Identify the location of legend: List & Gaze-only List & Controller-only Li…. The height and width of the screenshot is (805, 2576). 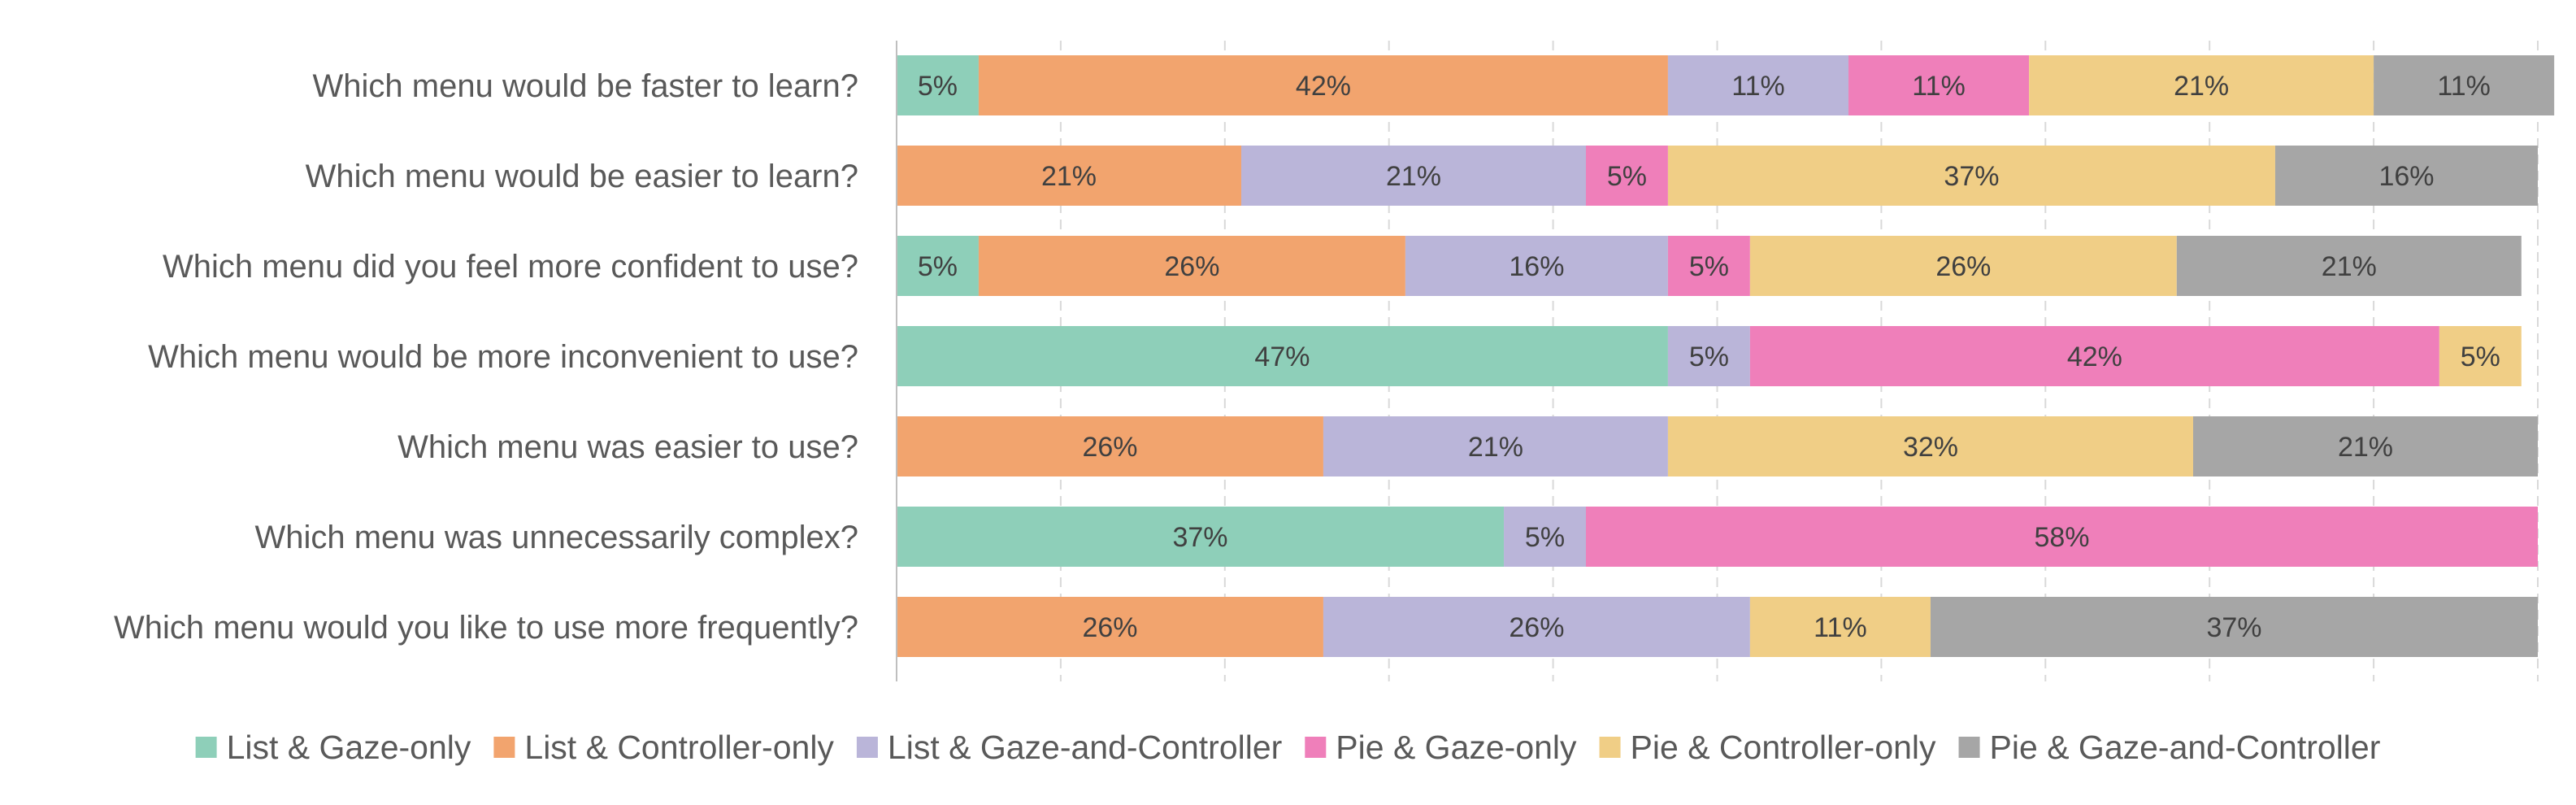
(1288, 747).